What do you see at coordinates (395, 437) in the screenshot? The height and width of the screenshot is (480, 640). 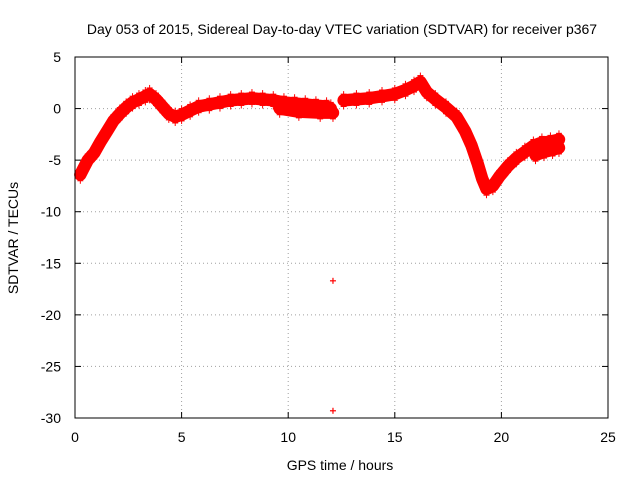 I see `x-tick-label: 15` at bounding box center [395, 437].